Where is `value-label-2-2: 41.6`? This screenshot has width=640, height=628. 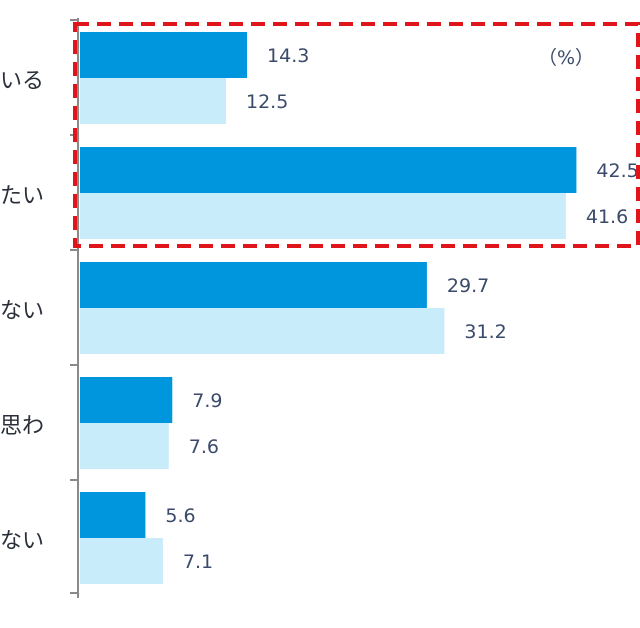 value-label-2-2: 41.6 is located at coordinates (607, 217).